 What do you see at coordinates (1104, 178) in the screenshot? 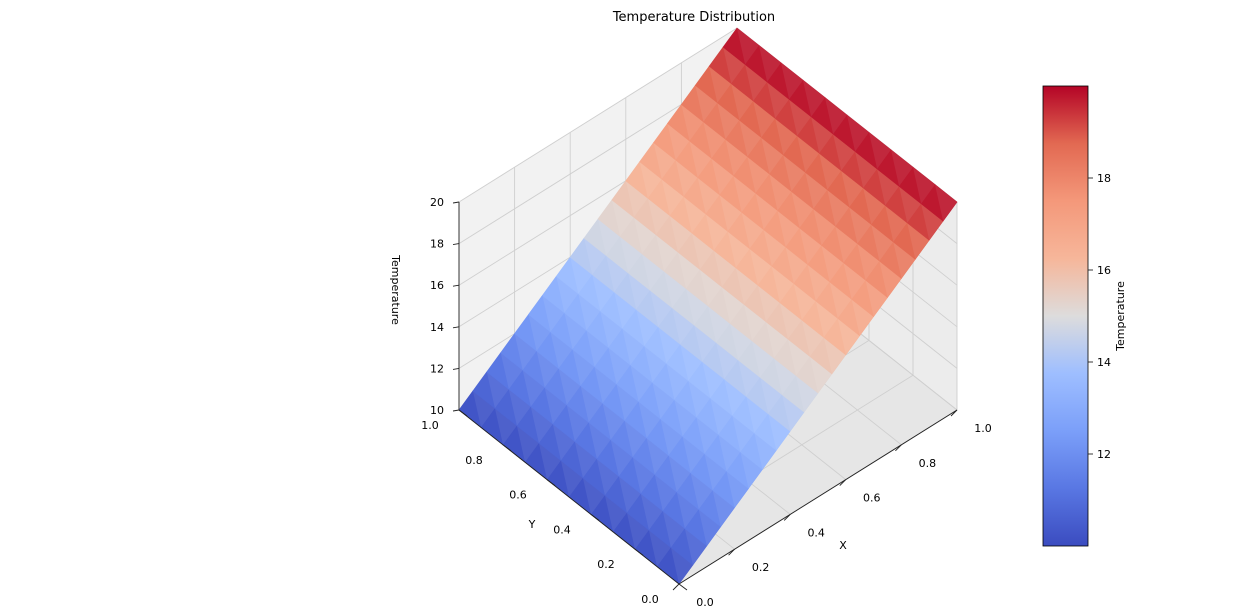
I see `colorbar-tick-label: 18` at bounding box center [1104, 178].